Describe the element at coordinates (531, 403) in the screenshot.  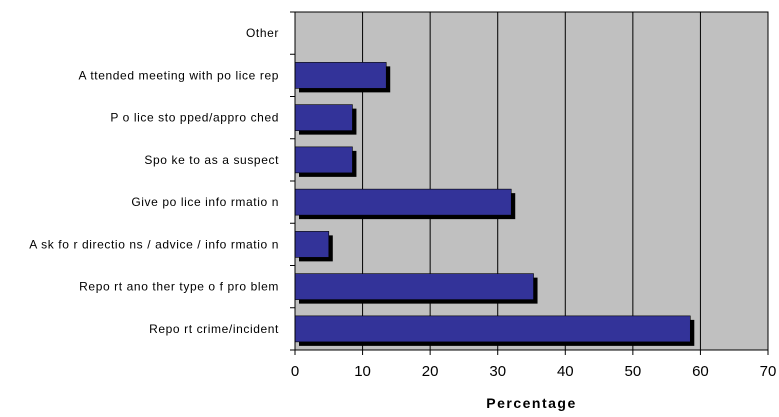
I see `x-axis-title: Percentage` at that location.